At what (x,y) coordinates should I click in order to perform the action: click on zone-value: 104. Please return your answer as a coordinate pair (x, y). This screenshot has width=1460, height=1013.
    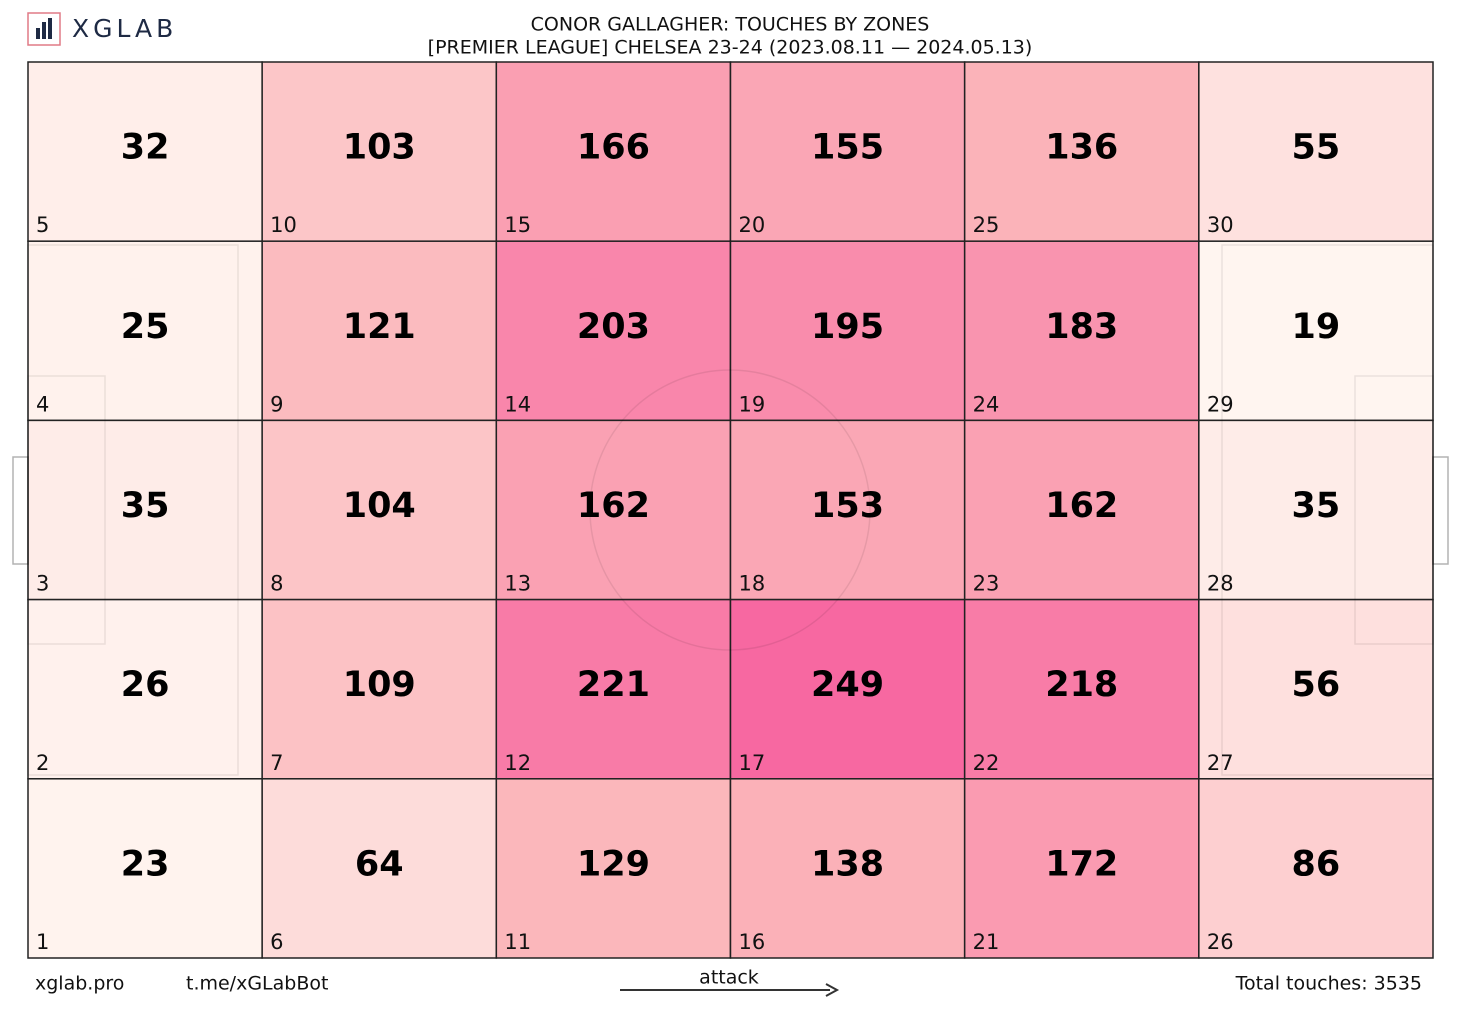
    Looking at the image, I should click on (379, 506).